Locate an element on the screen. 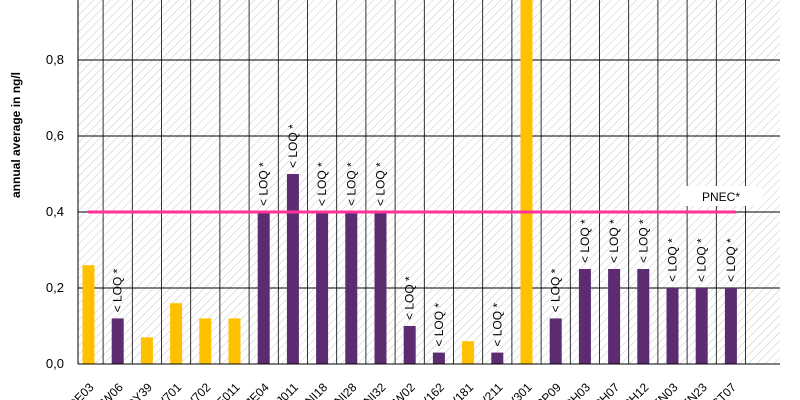 The height and width of the screenshot is (400, 800). pnec-label-bg is located at coordinates (721, 196).